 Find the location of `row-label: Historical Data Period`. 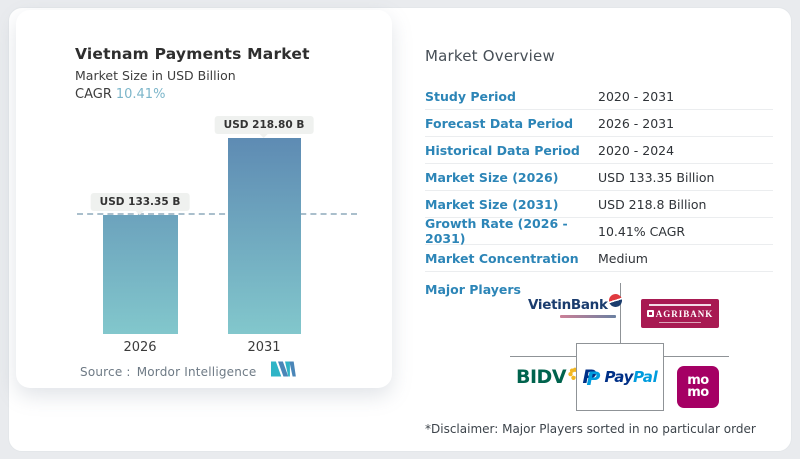

row-label: Historical Data Period is located at coordinates (502, 150).